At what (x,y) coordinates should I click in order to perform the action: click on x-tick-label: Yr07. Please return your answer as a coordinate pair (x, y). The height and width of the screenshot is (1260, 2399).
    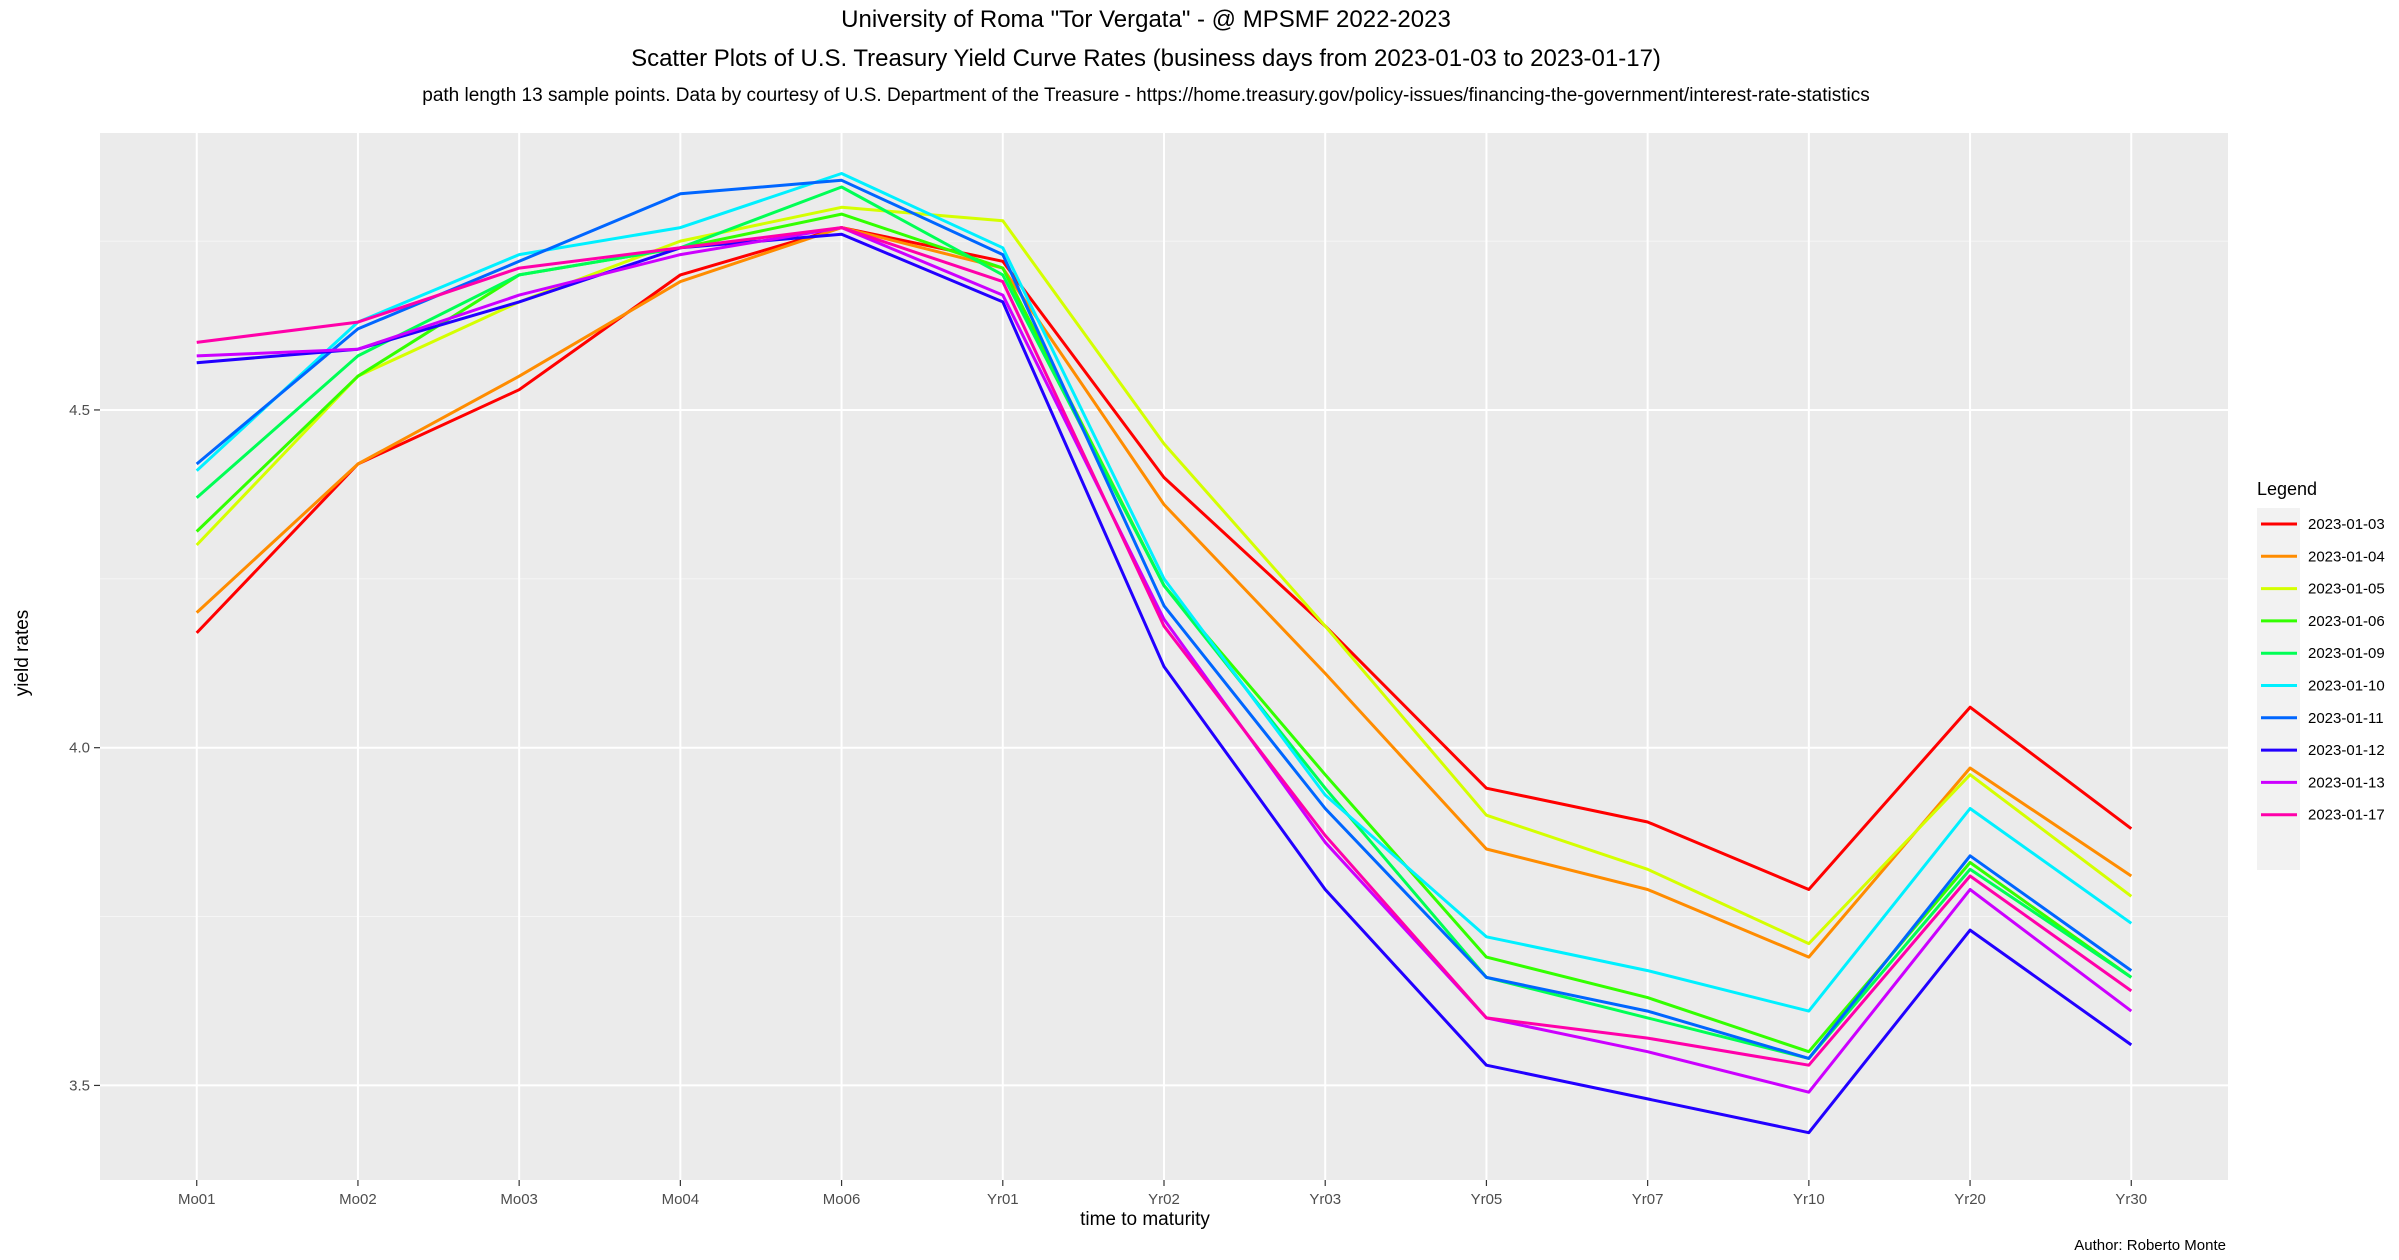
    Looking at the image, I should click on (1648, 1199).